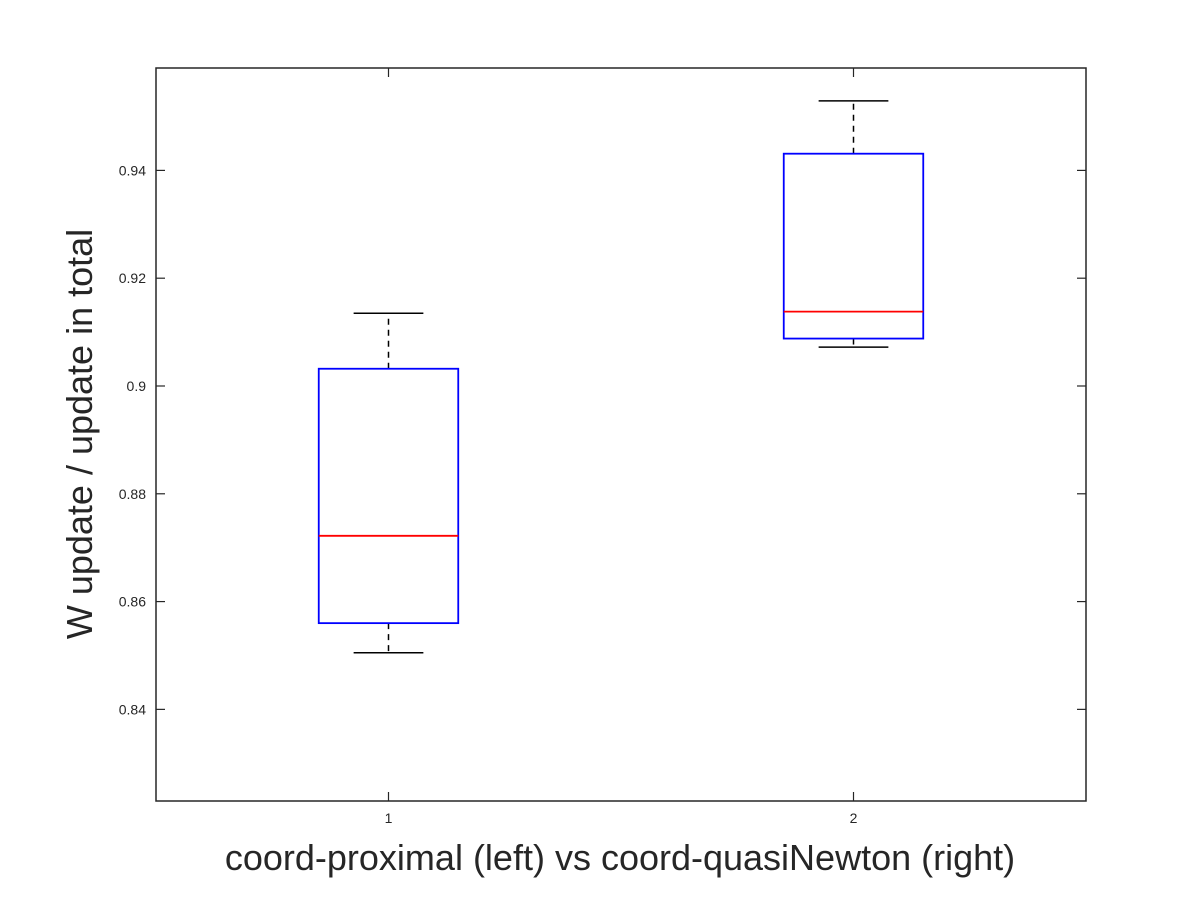 Image resolution: width=1200 pixels, height=900 pixels. Describe the element at coordinates (854, 818) in the screenshot. I see `x-tick-label: 2` at that location.